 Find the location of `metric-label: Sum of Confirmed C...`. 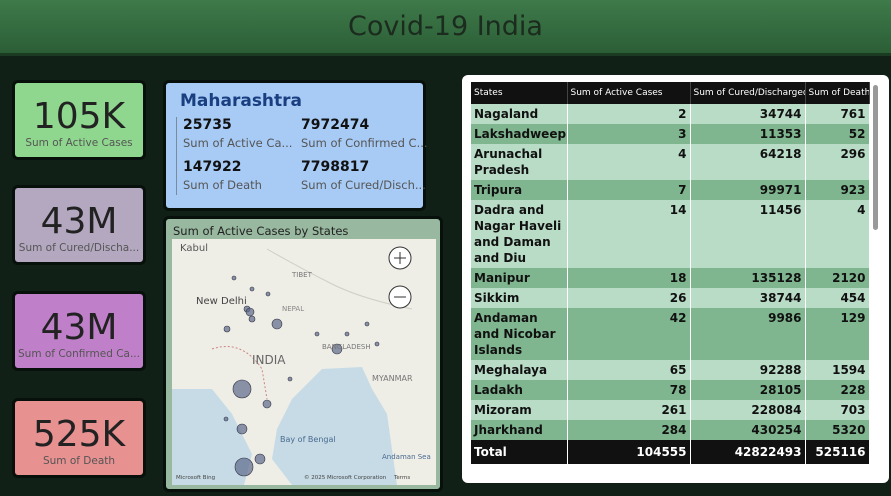

metric-label: Sum of Confirmed C... is located at coordinates (364, 143).